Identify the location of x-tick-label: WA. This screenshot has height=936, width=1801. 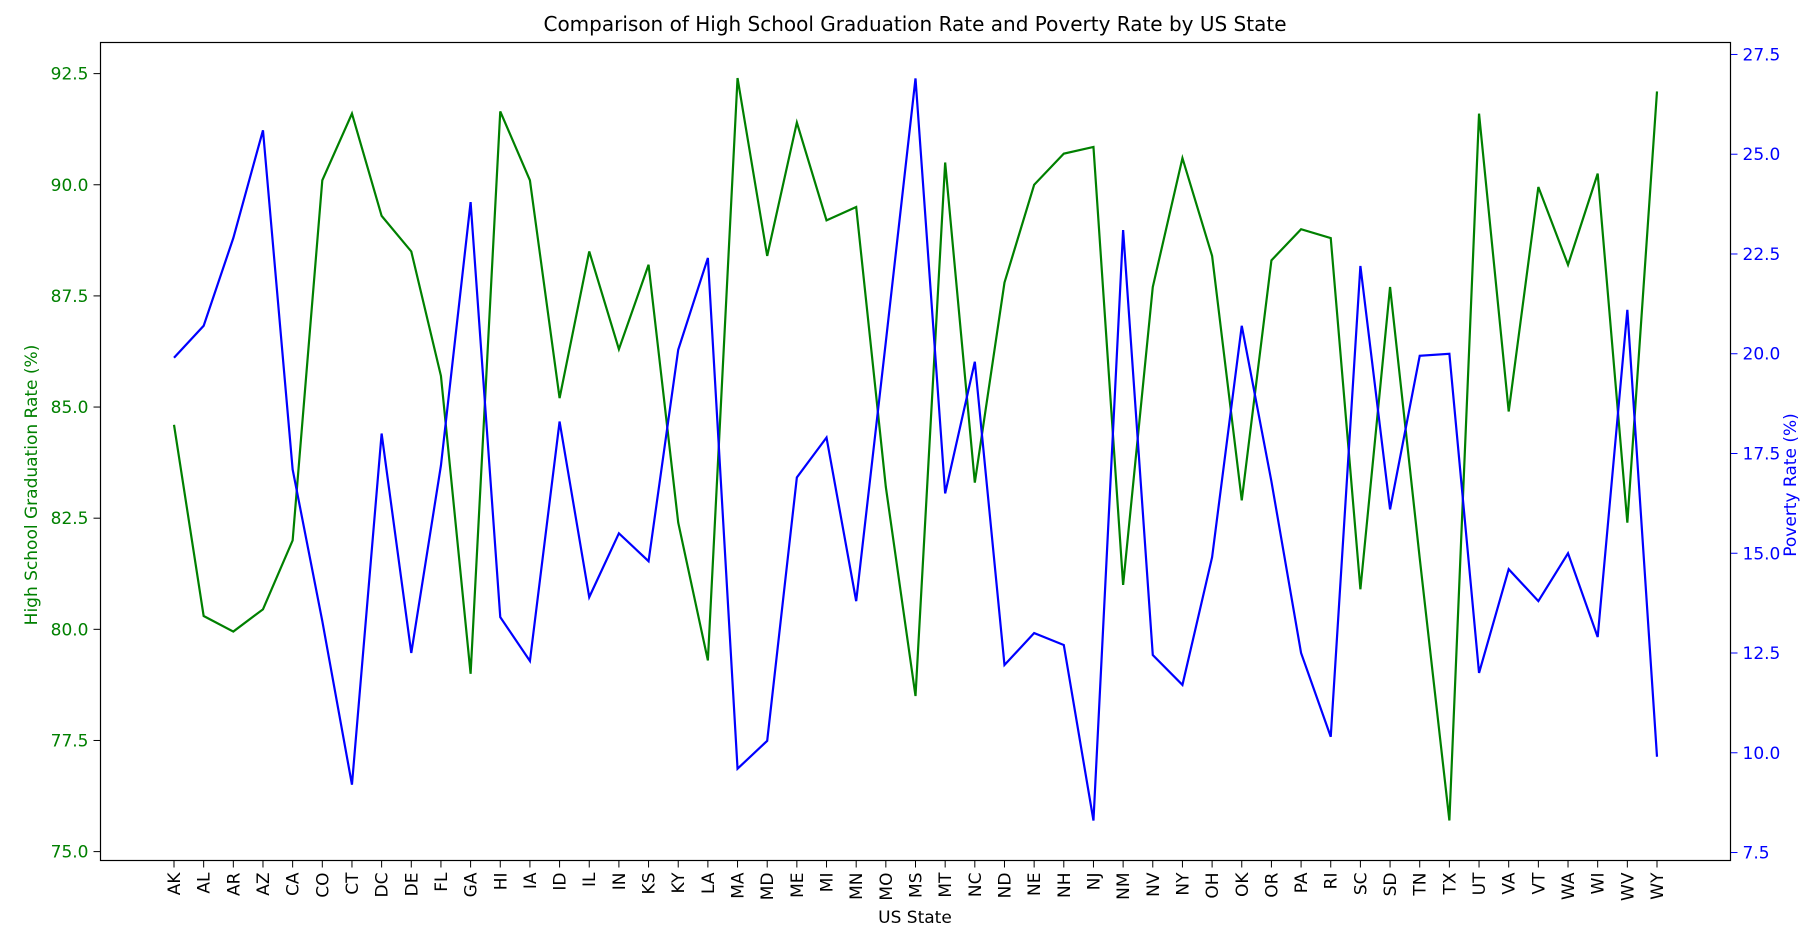
(1569, 886).